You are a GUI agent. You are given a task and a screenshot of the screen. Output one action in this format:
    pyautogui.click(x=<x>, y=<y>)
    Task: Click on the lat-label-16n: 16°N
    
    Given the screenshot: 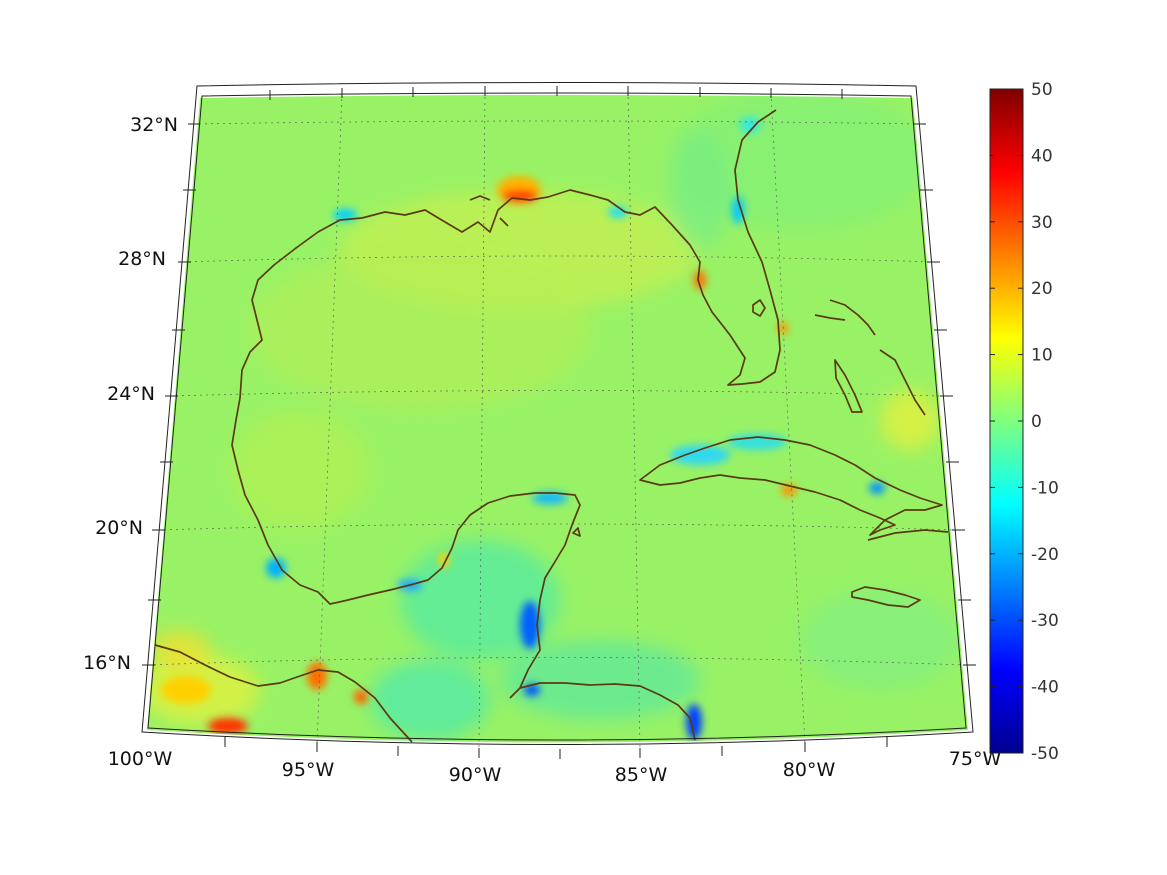 What is the action you would take?
    pyautogui.click(x=107, y=663)
    